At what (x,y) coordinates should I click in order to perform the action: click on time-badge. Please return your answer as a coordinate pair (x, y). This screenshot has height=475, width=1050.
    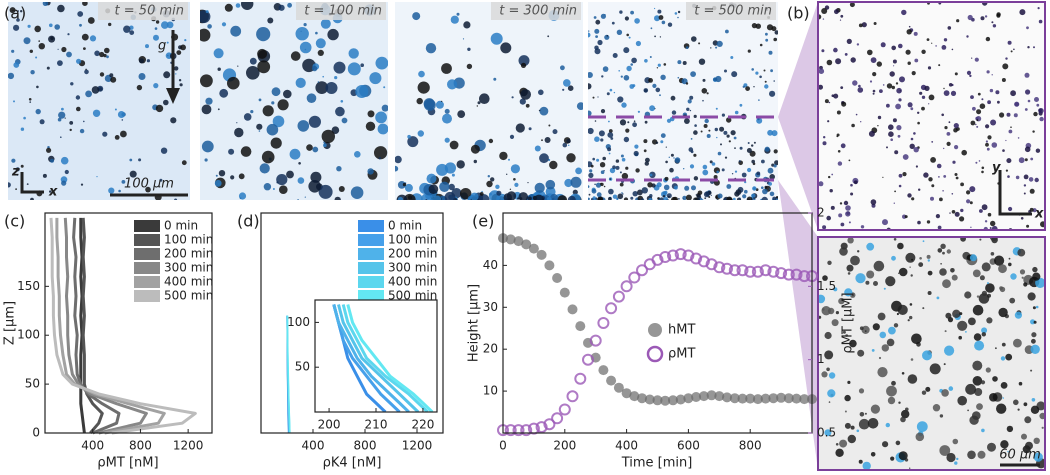
    Looking at the image, I should click on (143, 11).